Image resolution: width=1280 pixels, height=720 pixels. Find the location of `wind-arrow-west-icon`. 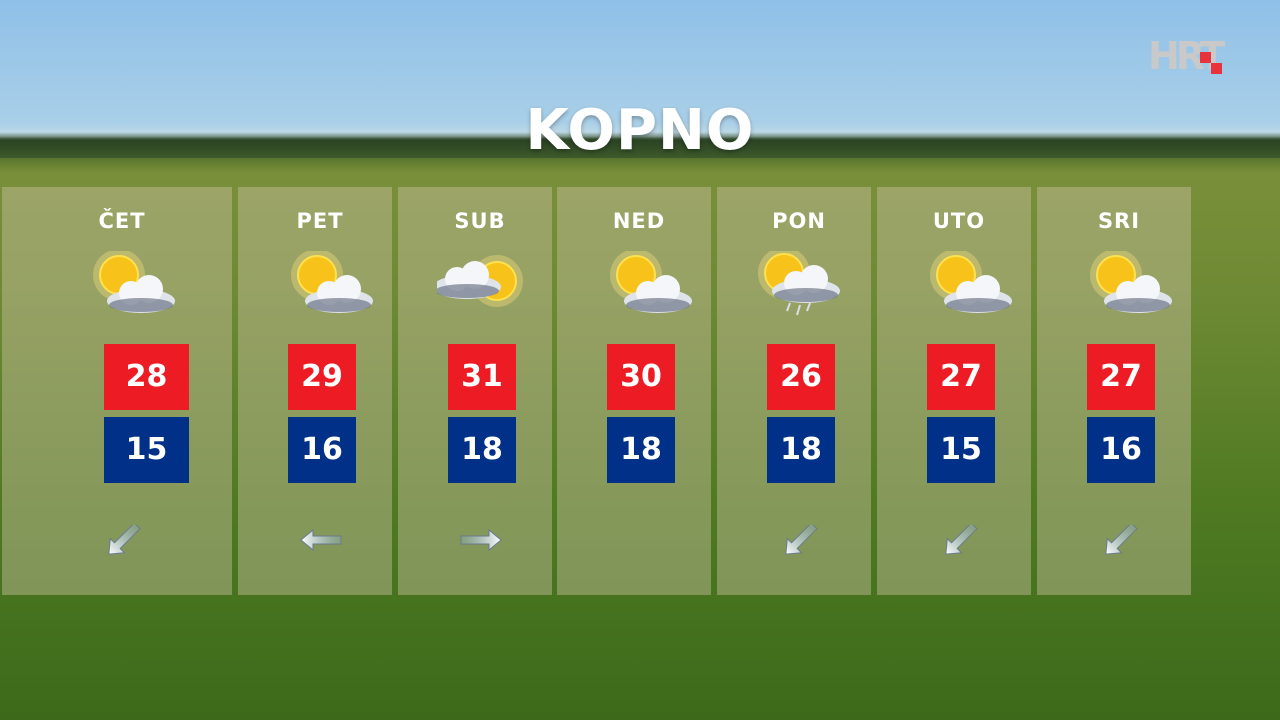

wind-arrow-west-icon is located at coordinates (321, 540).